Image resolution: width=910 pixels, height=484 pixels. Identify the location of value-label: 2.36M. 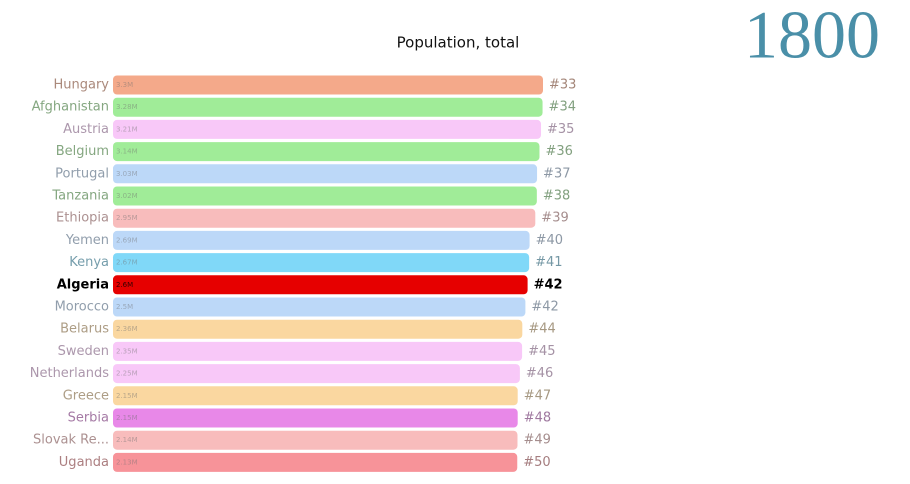
(127, 329).